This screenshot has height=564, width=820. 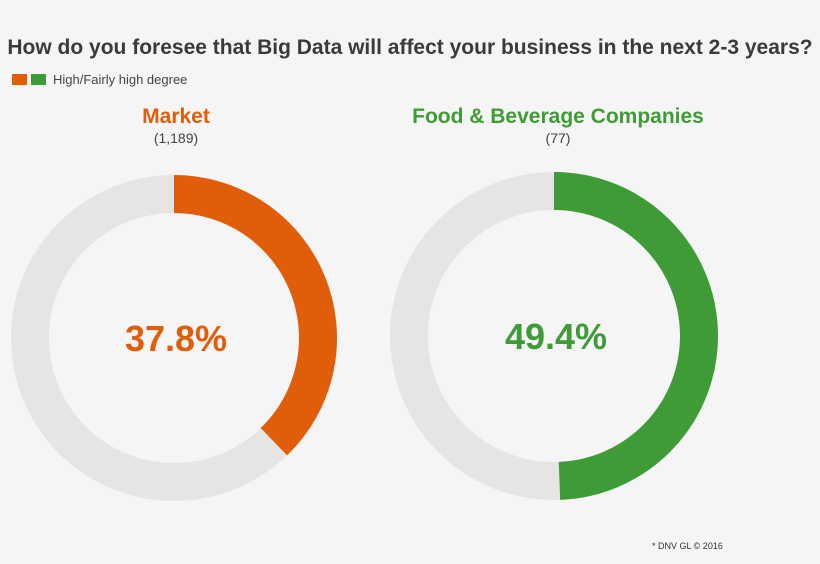 I want to click on food-beverage-value-label: 49.4%, so click(x=556, y=336).